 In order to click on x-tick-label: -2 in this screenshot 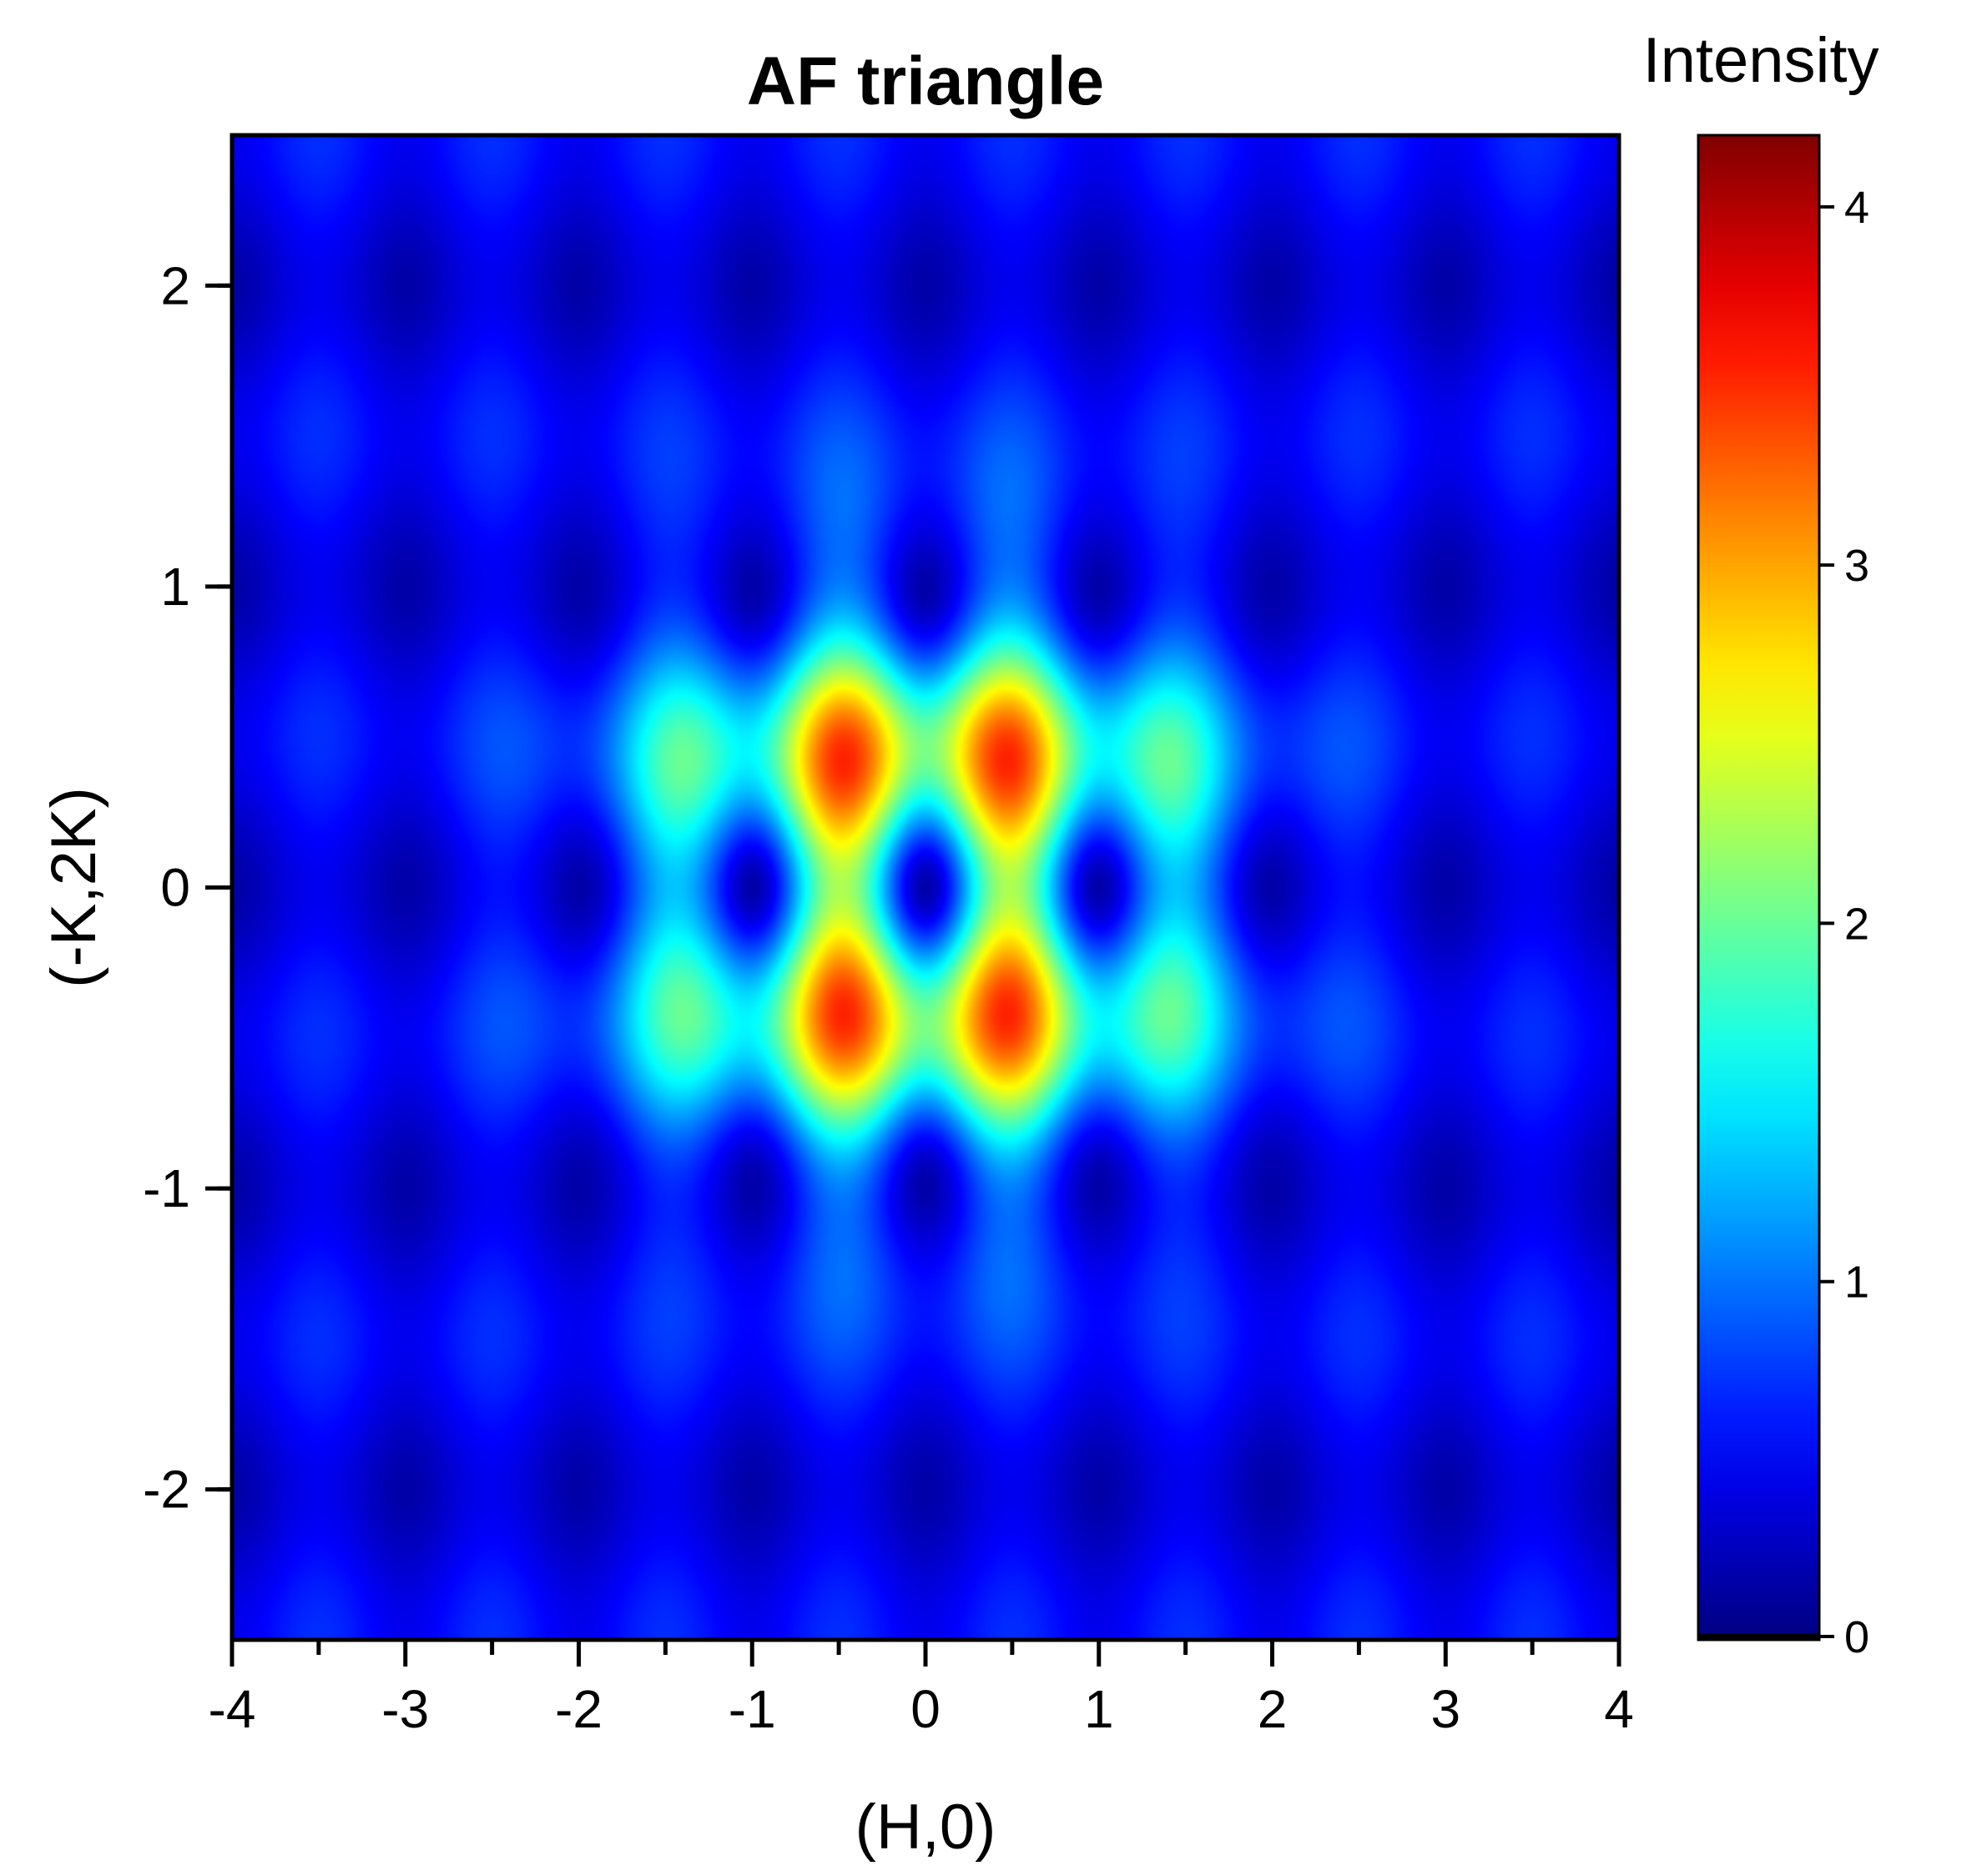, I will do `click(579, 1709)`.